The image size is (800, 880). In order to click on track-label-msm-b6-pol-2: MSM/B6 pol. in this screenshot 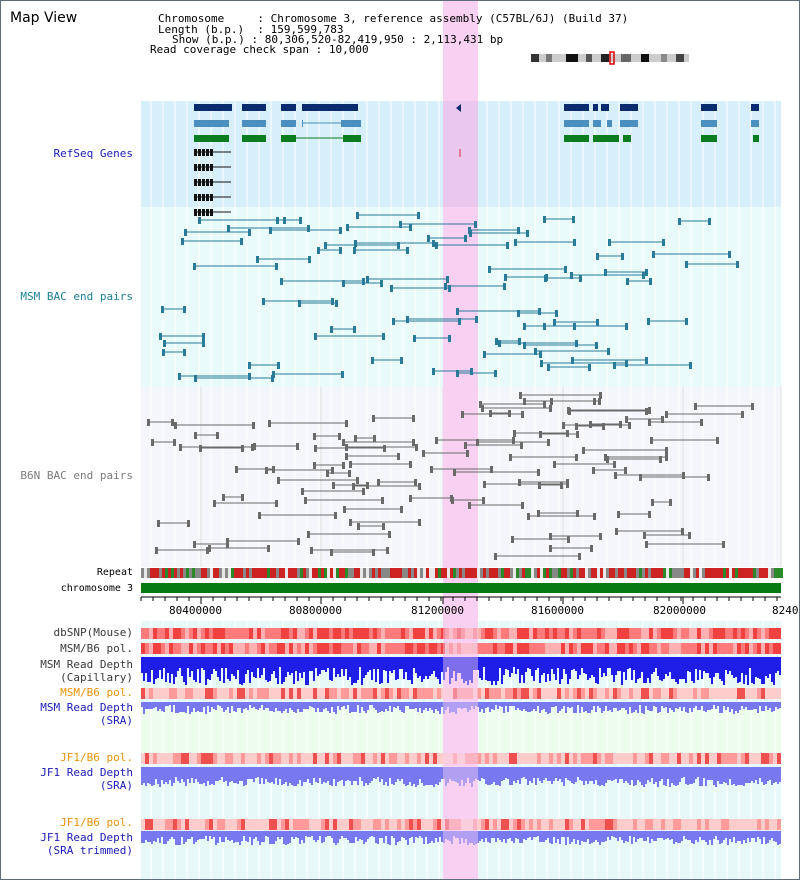, I will do `click(96, 692)`.